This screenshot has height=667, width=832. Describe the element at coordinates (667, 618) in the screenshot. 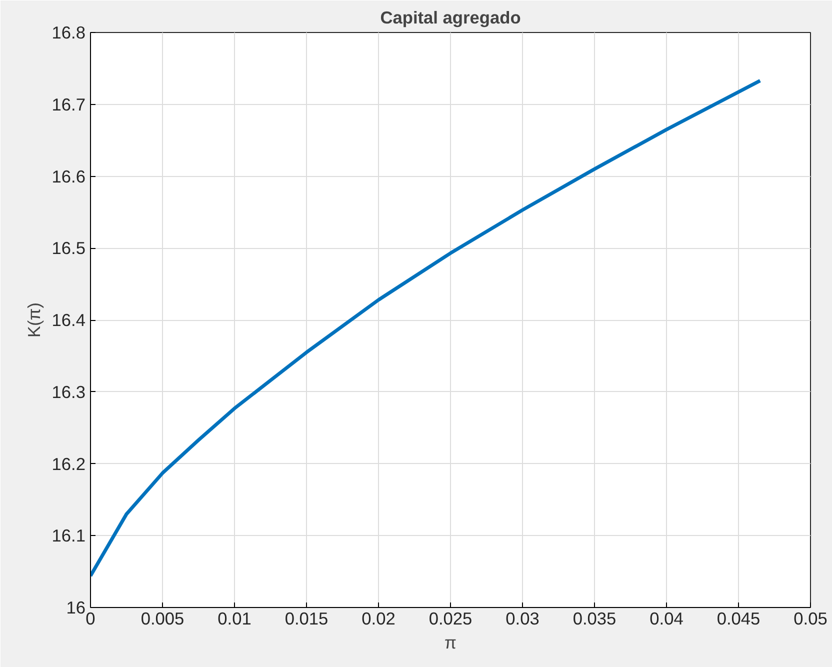

I see `x-tick-label: 0.04` at that location.